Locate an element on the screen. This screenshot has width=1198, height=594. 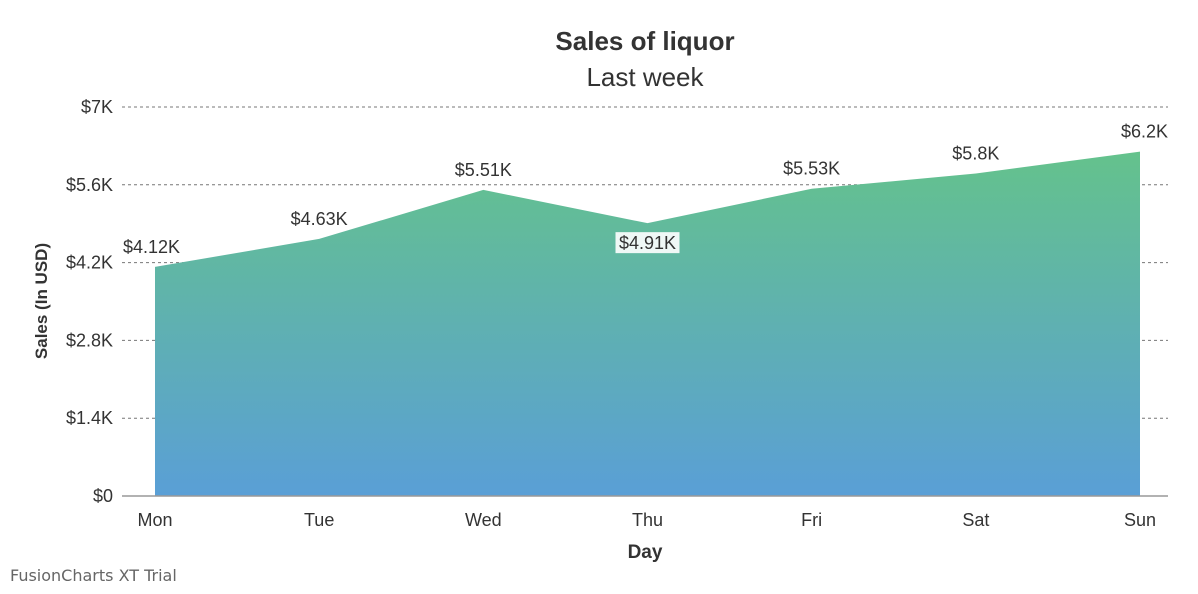
x-tick-label: Fri is located at coordinates (811, 520).